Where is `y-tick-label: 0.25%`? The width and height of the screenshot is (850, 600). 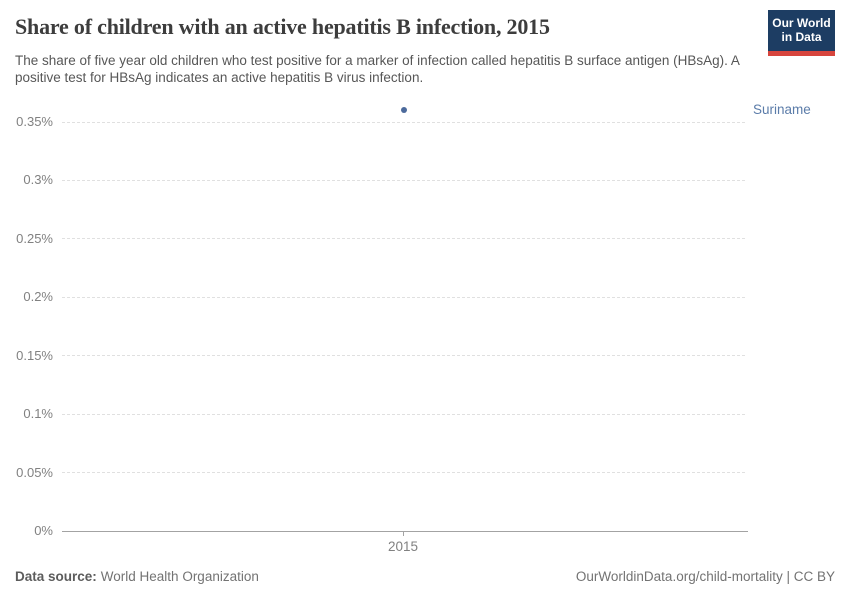 y-tick-label: 0.25% is located at coordinates (34, 238).